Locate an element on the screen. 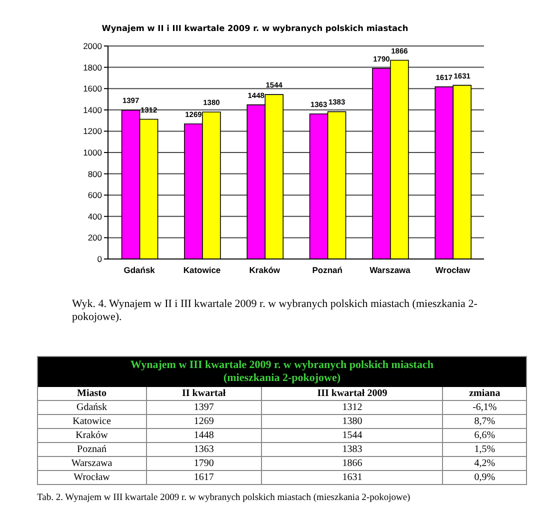 This screenshot has width=550, height=513. x-tick-label: Wrocław is located at coordinates (452, 270).